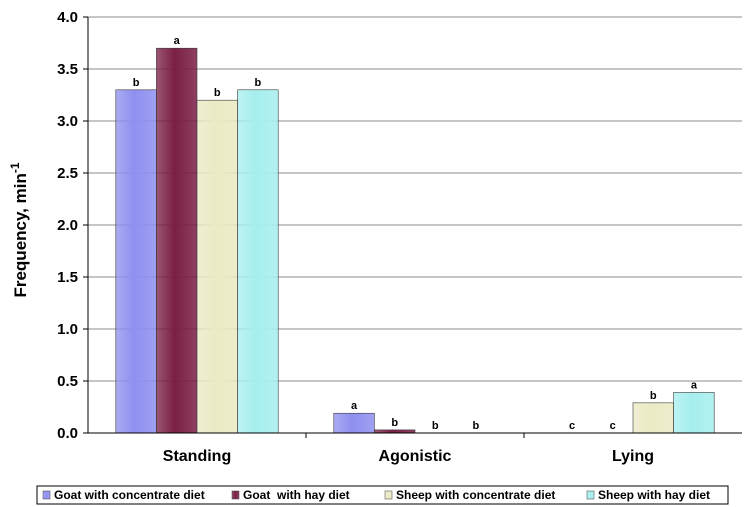 Image resolution: width=750 pixels, height=507 pixels. Describe the element at coordinates (67, 69) in the screenshot. I see `y-tick-label: 3.5` at that location.